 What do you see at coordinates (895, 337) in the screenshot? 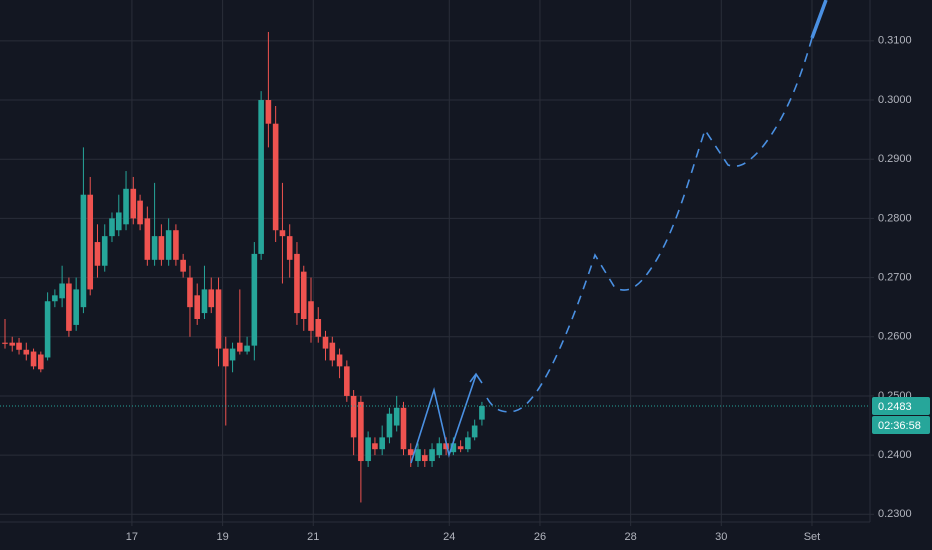
I see `y-tick-label: 0.2600` at bounding box center [895, 337].